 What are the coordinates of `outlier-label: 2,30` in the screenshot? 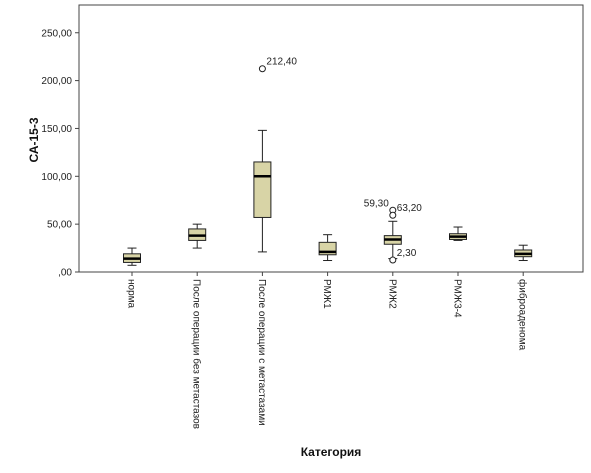 It's located at (407, 253).